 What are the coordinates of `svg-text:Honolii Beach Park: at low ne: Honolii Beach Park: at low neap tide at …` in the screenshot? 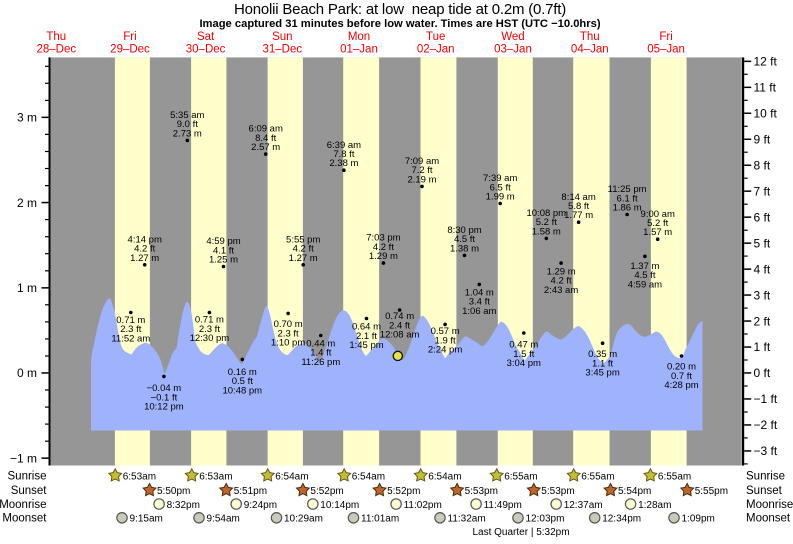 It's located at (400, 9).